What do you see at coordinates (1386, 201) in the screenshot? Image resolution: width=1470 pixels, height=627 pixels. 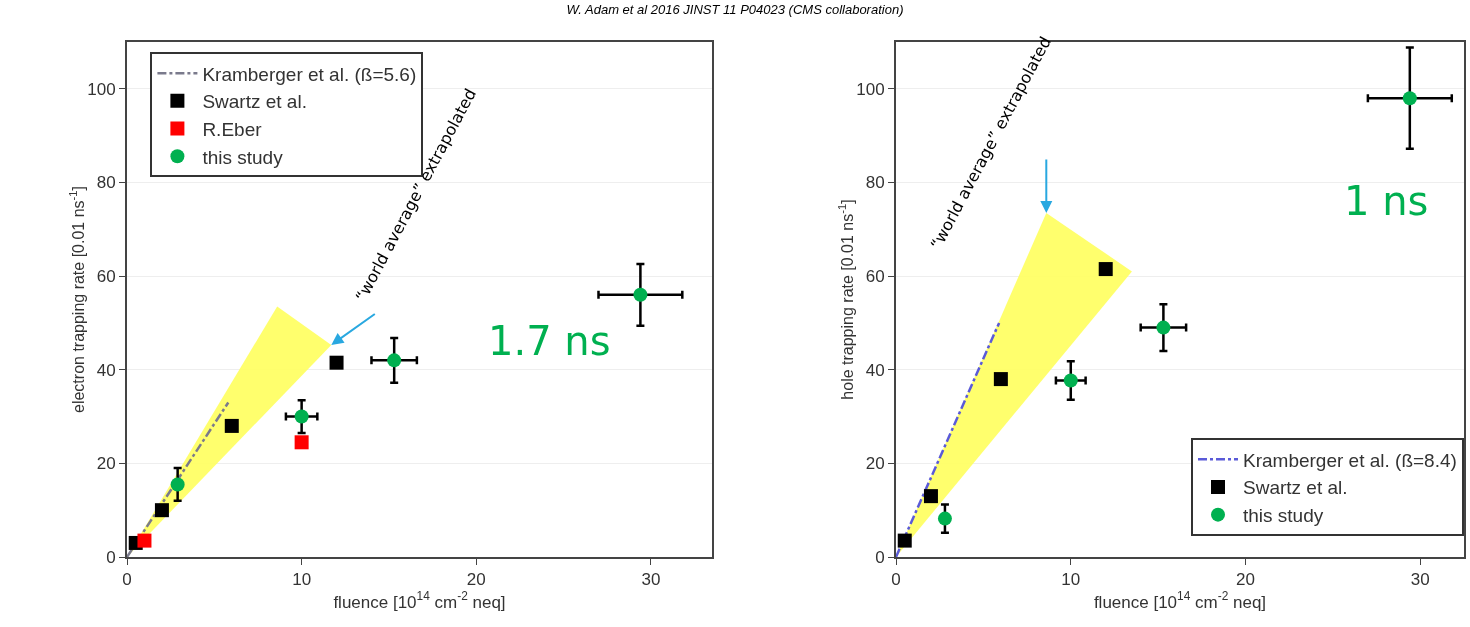 I see `annotation: 1 ns` at bounding box center [1386, 201].